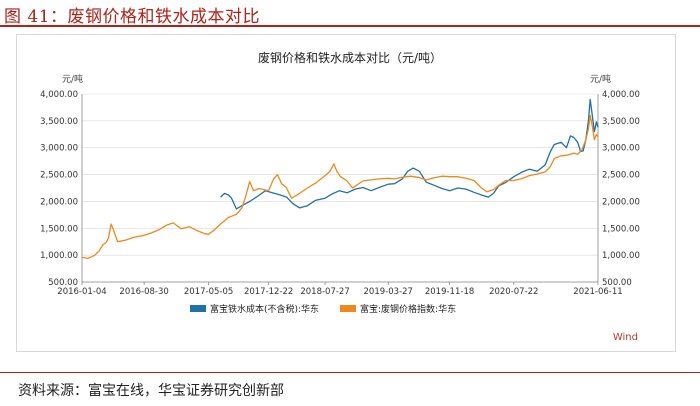 Image resolution: width=700 pixels, height=406 pixels. I want to click on y-tick-label-right: 3,500.00, so click(621, 122).